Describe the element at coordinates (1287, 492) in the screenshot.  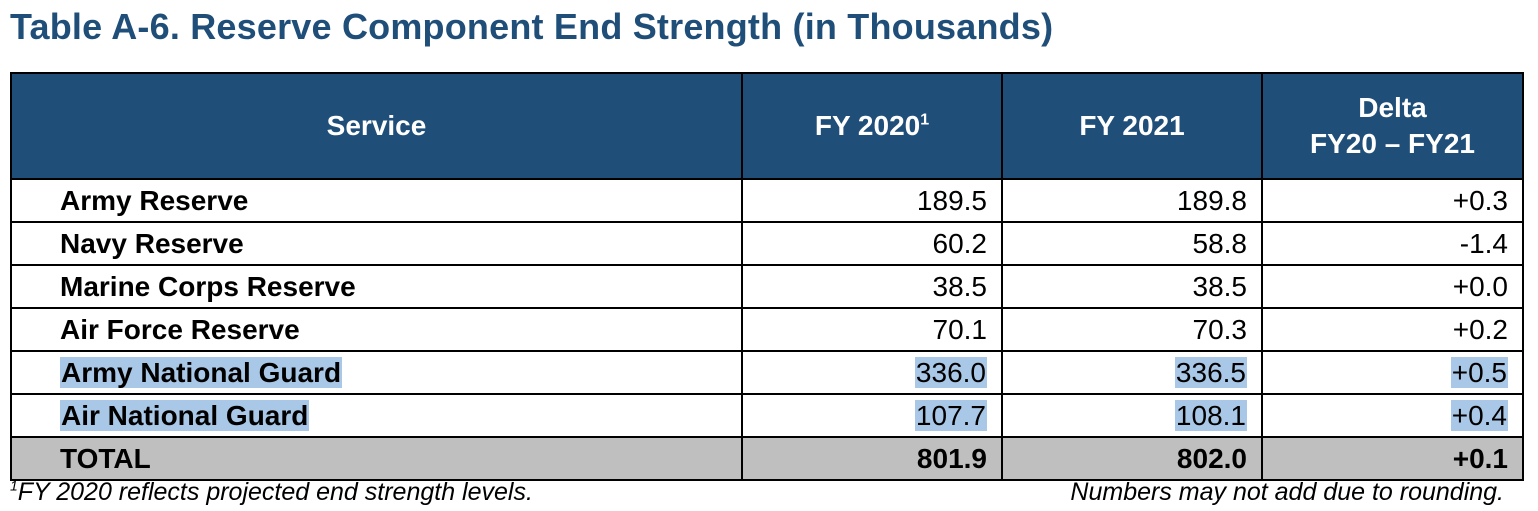
I see `rounding-note: Numbers may not add due to rounding.` at that location.